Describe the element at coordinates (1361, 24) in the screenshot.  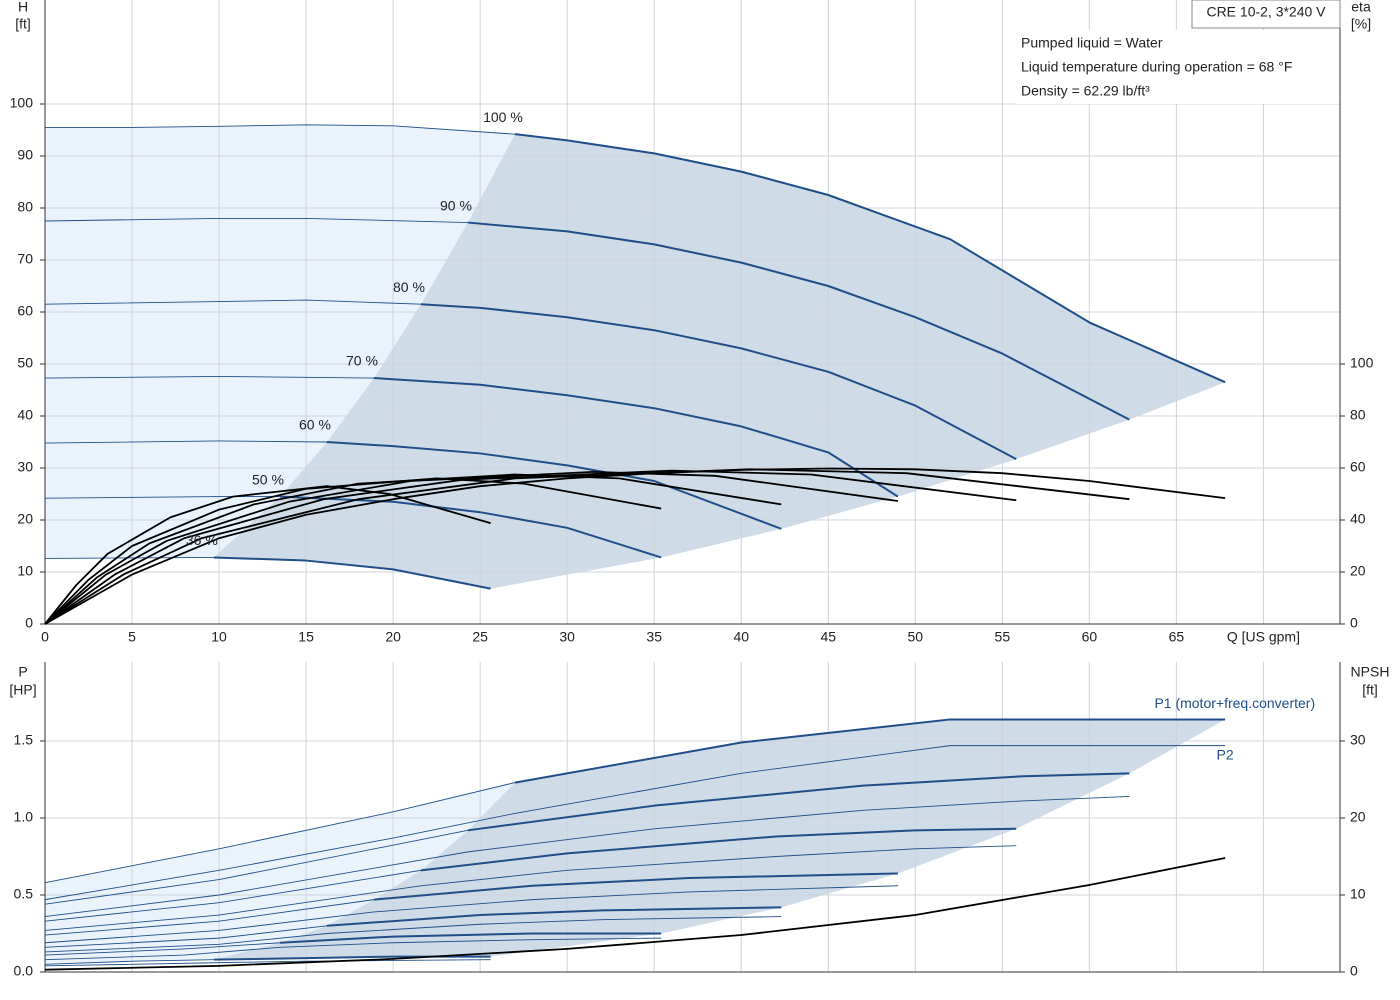
I see `y2-axis-unit: [%]` at that location.